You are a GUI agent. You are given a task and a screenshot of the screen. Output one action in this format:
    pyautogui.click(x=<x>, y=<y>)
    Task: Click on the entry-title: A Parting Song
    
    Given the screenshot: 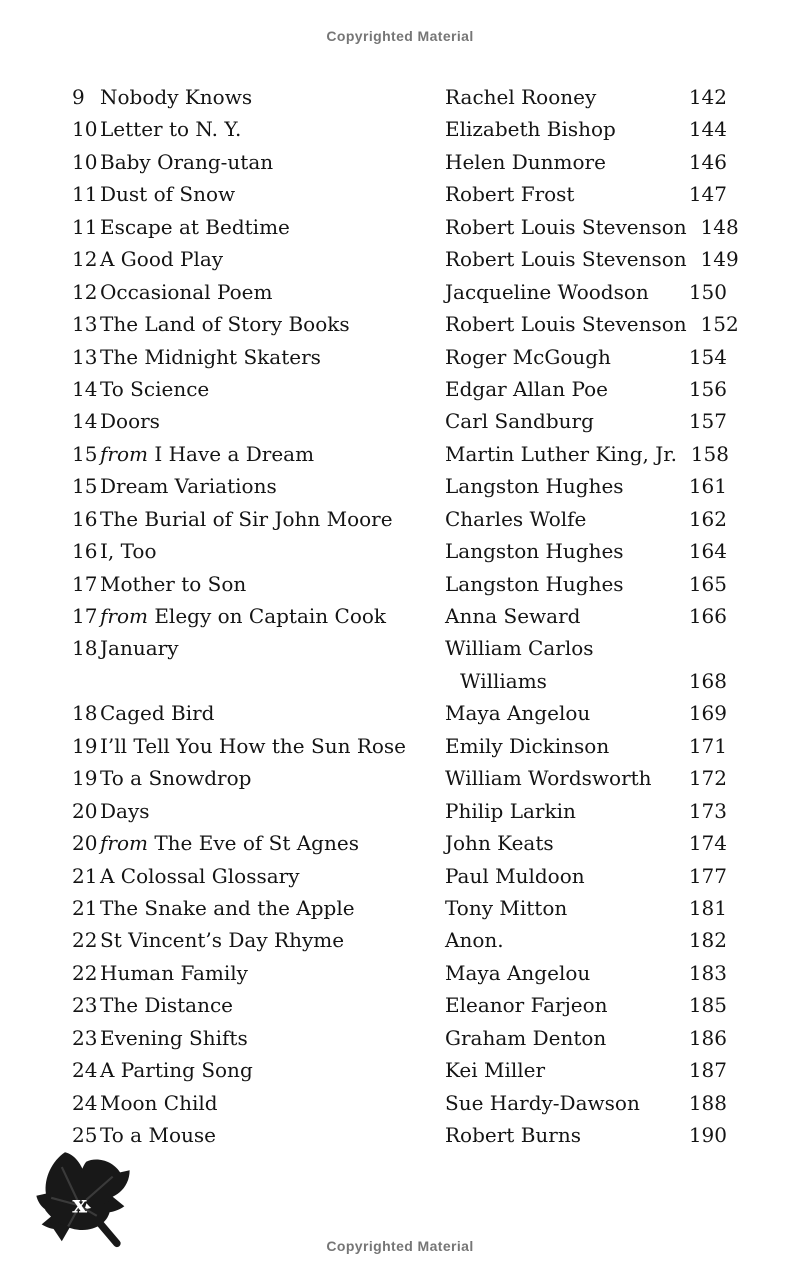 What is the action you would take?
    pyautogui.click(x=176, y=1070)
    